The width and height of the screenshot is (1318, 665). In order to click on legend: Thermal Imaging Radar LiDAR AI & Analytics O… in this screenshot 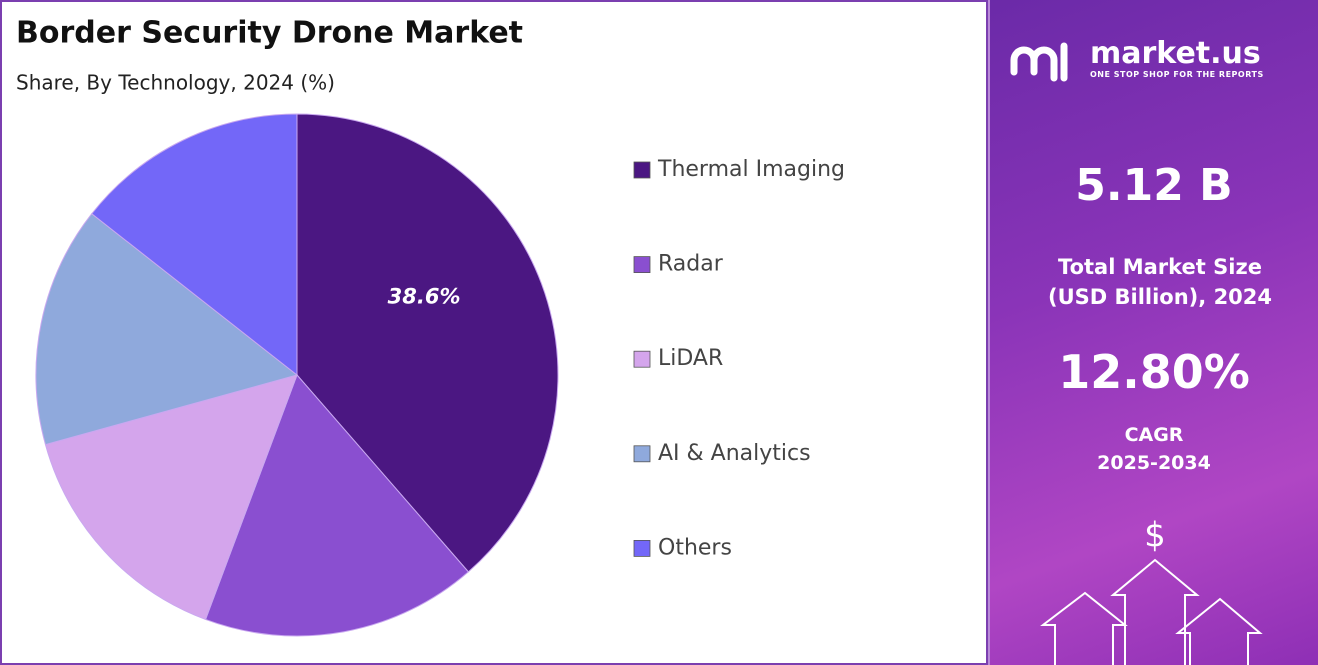, I will do `click(739, 358)`.